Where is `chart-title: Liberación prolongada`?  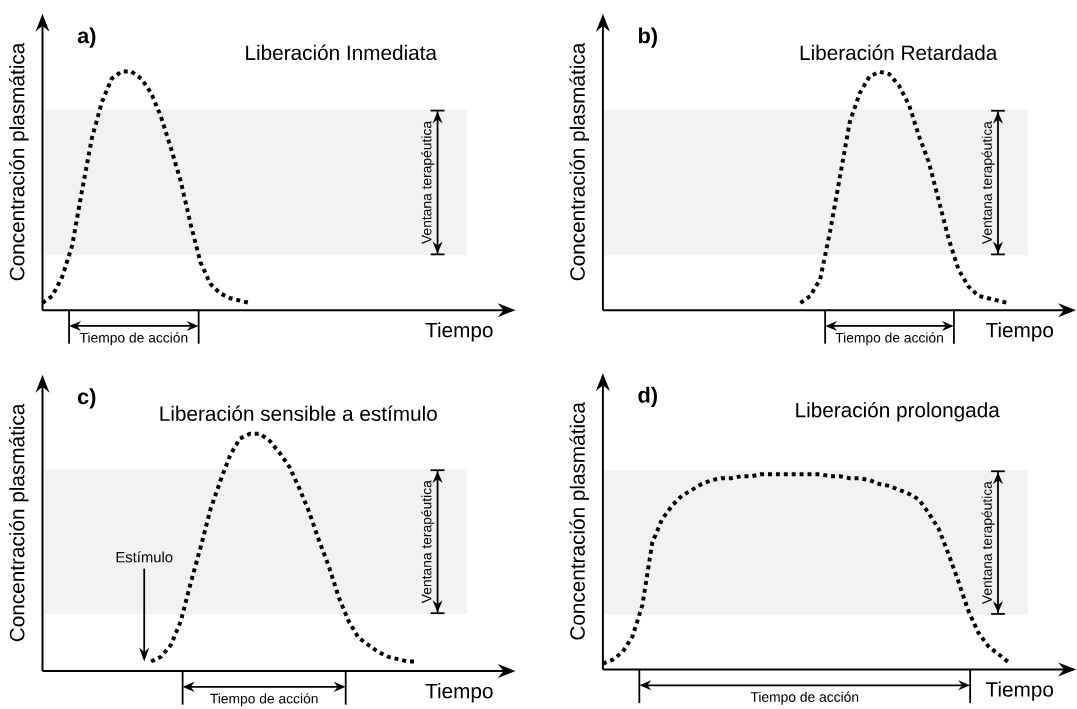
chart-title: Liberación prolongada is located at coordinates (898, 411).